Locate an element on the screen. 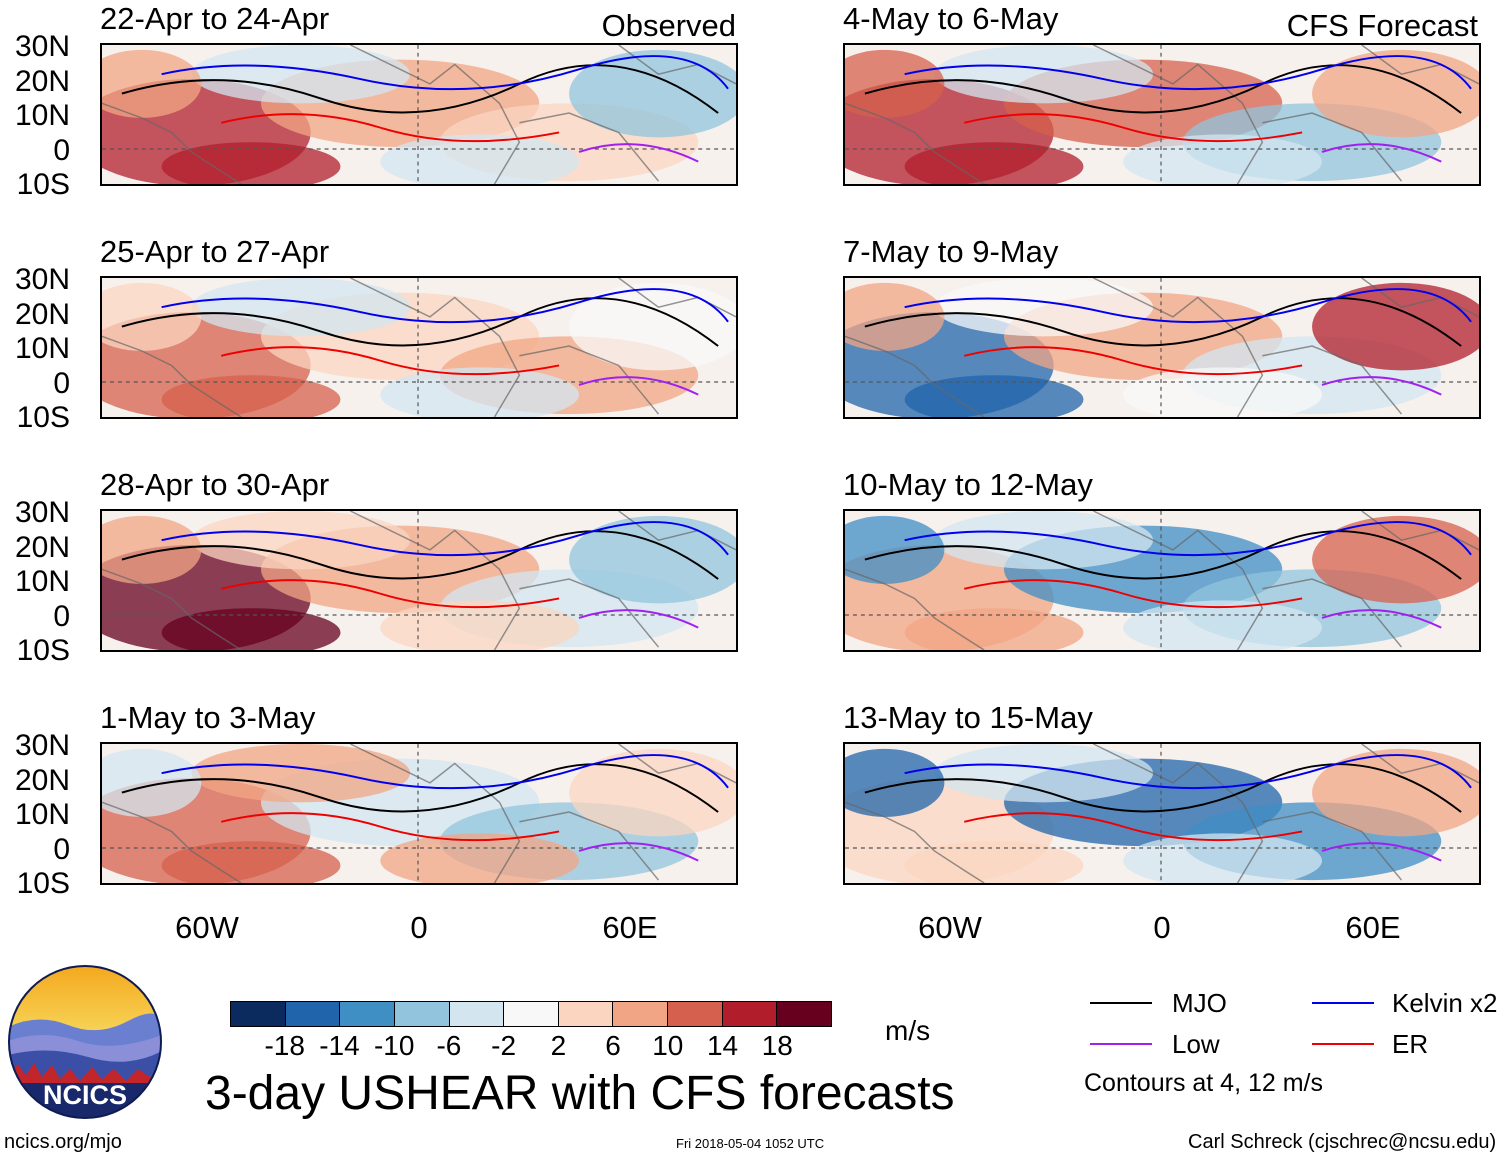 The width and height of the screenshot is (1510, 1158). colorbar-tick-label: 18 is located at coordinates (777, 1045).